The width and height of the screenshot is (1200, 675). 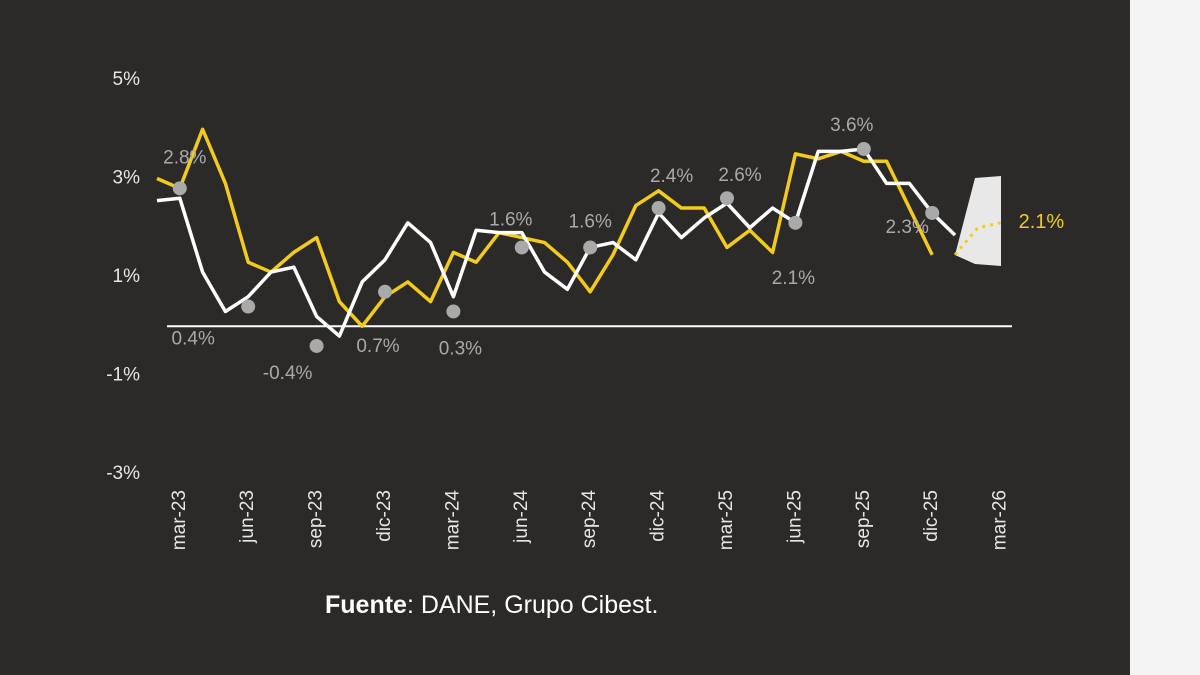 I want to click on x-tick-label: mar-25, so click(x=726, y=520).